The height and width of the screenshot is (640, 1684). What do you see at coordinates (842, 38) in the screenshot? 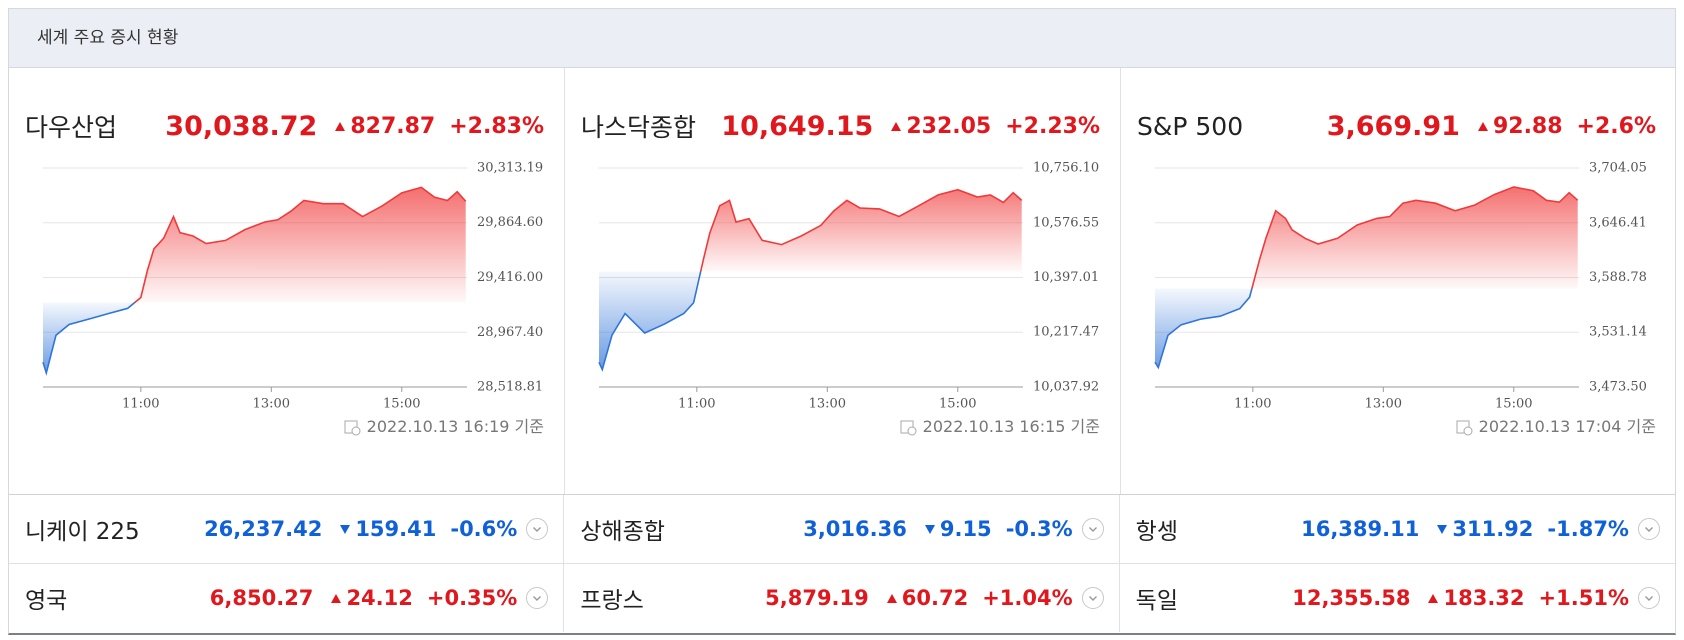
I see `widget-title: 세계 주요 증시 현황` at bounding box center [842, 38].